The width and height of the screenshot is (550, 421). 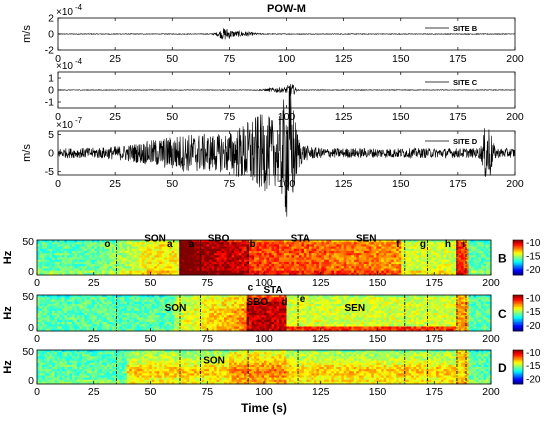 I want to click on y-axis-label: m/s, so click(x=27, y=34).